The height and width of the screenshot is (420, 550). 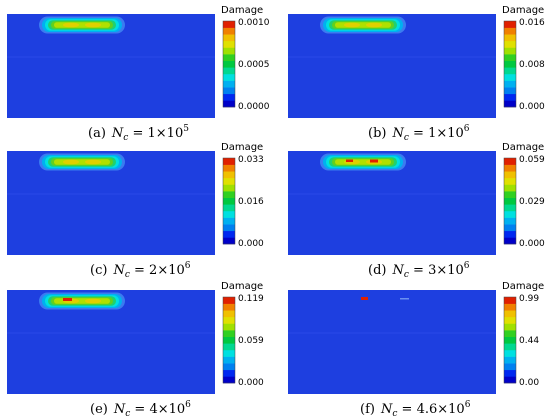 What do you see at coordinates (242, 10) in the screenshot?
I see `panel-a-colorbar-title: Damage` at bounding box center [242, 10].